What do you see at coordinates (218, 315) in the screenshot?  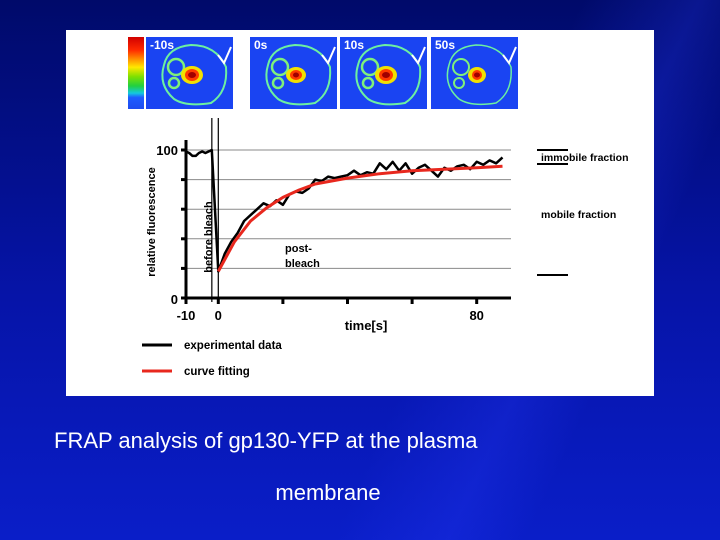 I see `x-tick-label-0: 0` at bounding box center [218, 315].